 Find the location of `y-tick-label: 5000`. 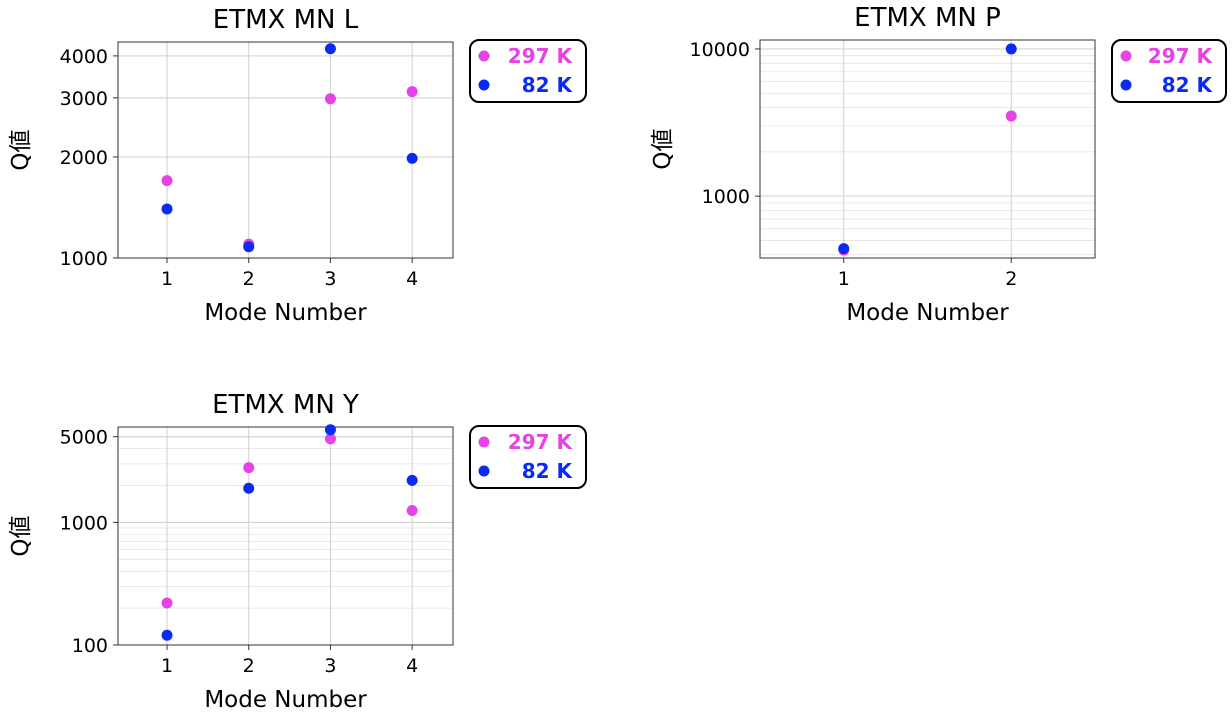

y-tick-label: 5000 is located at coordinates (84, 438).